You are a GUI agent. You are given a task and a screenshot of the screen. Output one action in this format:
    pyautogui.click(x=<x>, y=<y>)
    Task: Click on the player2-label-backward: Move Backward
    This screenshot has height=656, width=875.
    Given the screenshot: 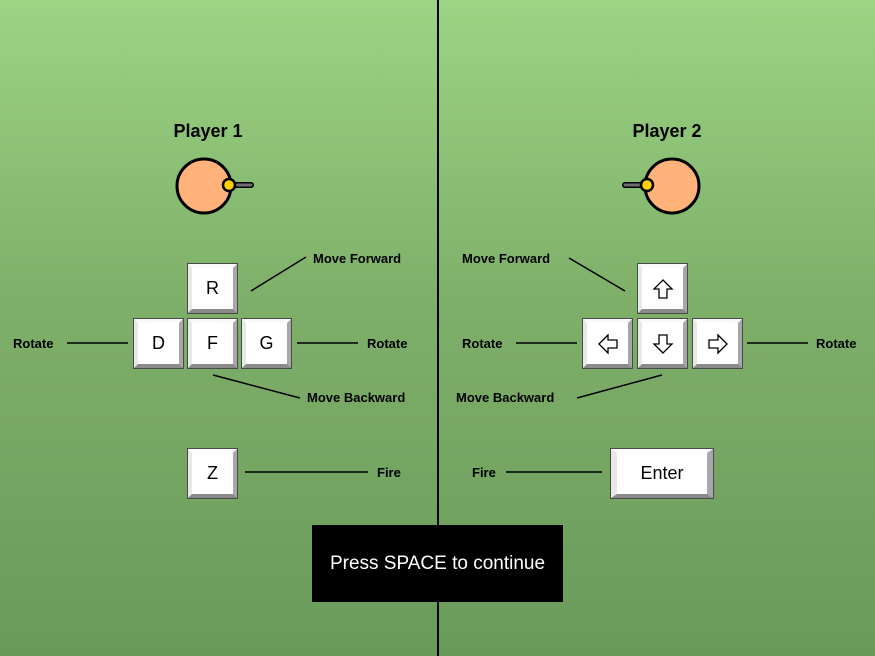 What is the action you would take?
    pyautogui.click(x=505, y=397)
    